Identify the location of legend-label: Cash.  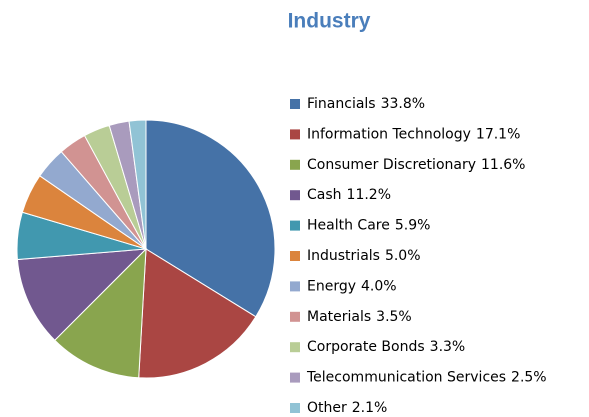
(324, 195).